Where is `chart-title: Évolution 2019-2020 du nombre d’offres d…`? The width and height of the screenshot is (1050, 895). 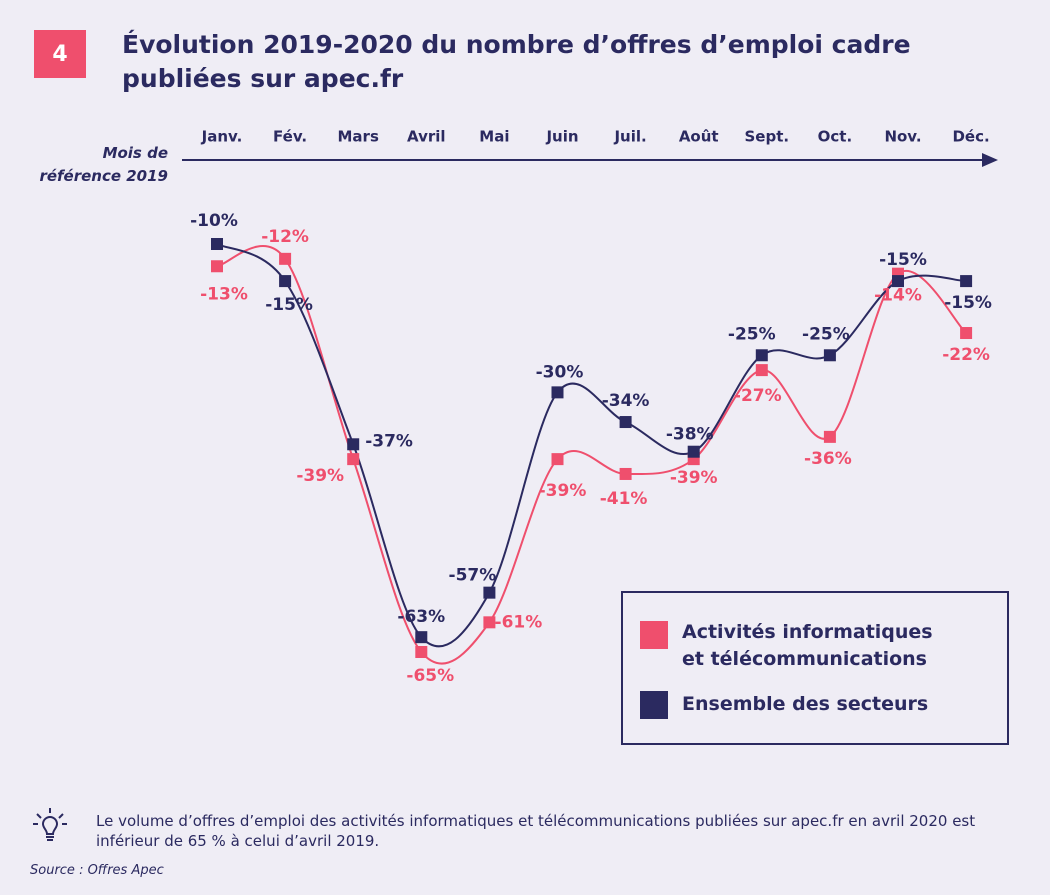 chart-title: Évolution 2019-2020 du nombre d’offres d… is located at coordinates (516, 61).